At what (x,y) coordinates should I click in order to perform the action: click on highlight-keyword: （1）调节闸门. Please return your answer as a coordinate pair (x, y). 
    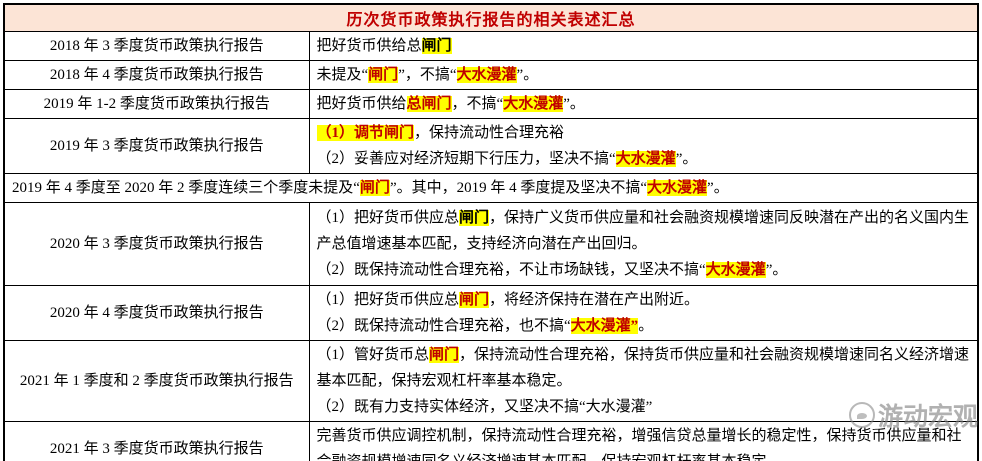
    Looking at the image, I should click on (365, 133).